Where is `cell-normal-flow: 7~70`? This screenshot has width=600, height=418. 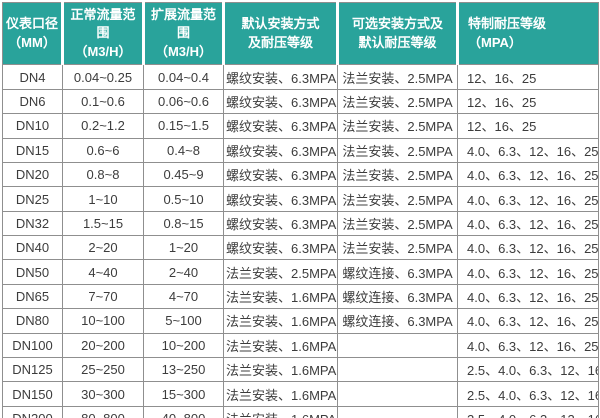
cell-normal-flow: 7~70 is located at coordinates (103, 296).